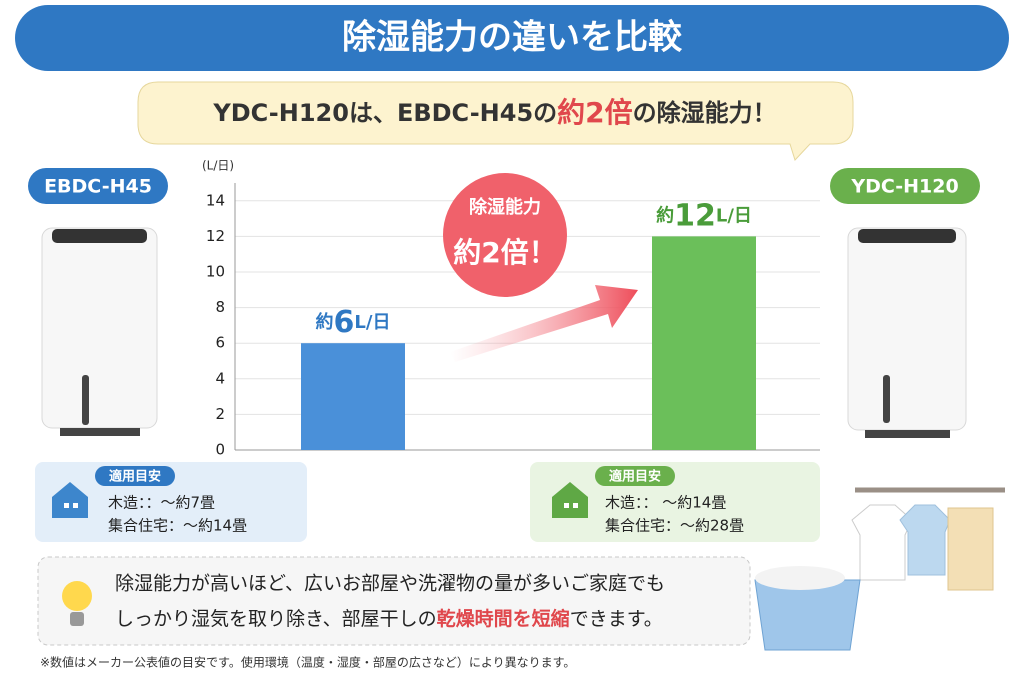  Describe the element at coordinates (215, 236) in the screenshot. I see `y-tick-label: 12` at that location.